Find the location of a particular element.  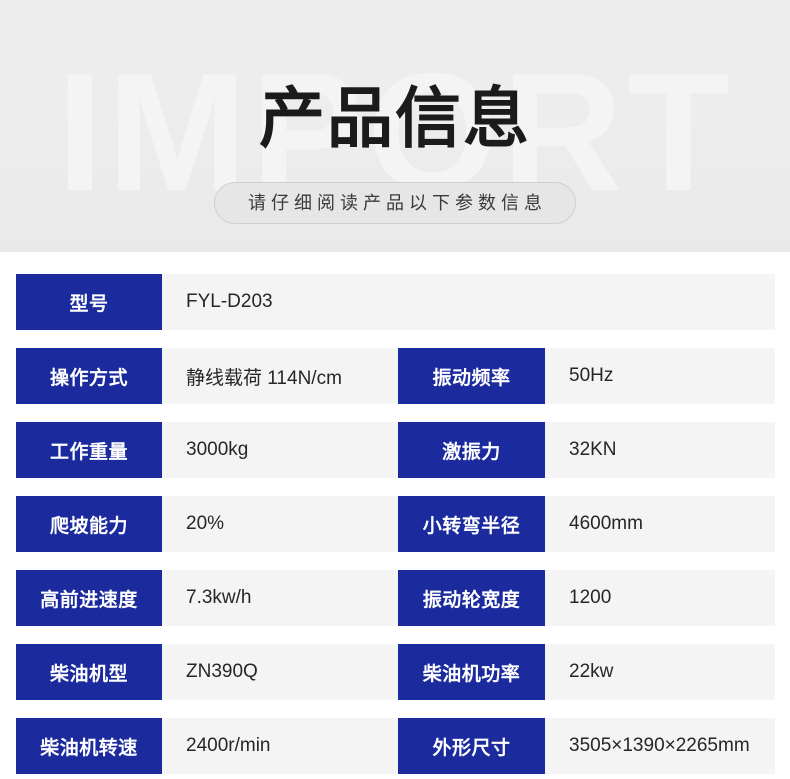

subtitle-text: 请仔细阅读产品以下参数信息 is located at coordinates (397, 203).